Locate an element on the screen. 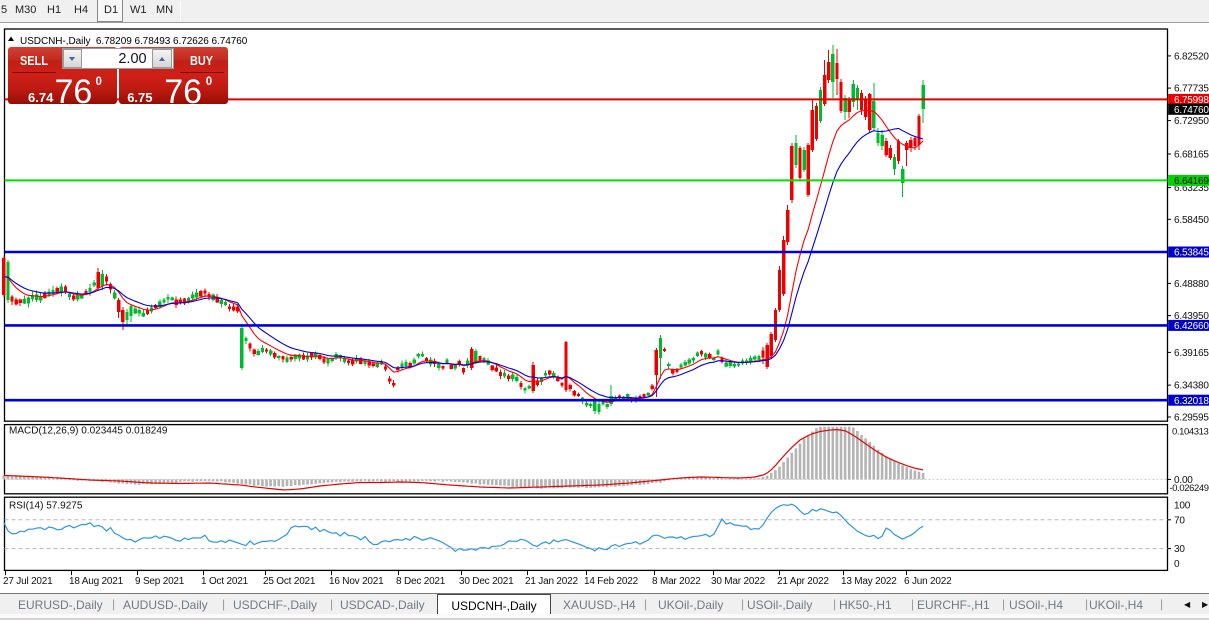 This screenshot has height=620, width=1209. svg-text: 6.72950 is located at coordinates (1191, 121).